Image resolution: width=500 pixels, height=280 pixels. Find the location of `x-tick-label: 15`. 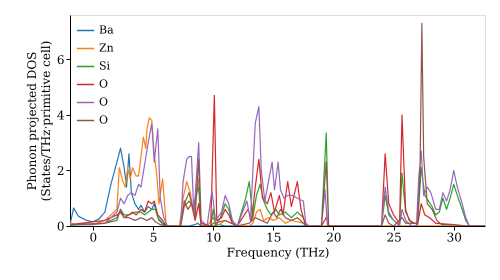

x-tick-label: 15 is located at coordinates (274, 237).